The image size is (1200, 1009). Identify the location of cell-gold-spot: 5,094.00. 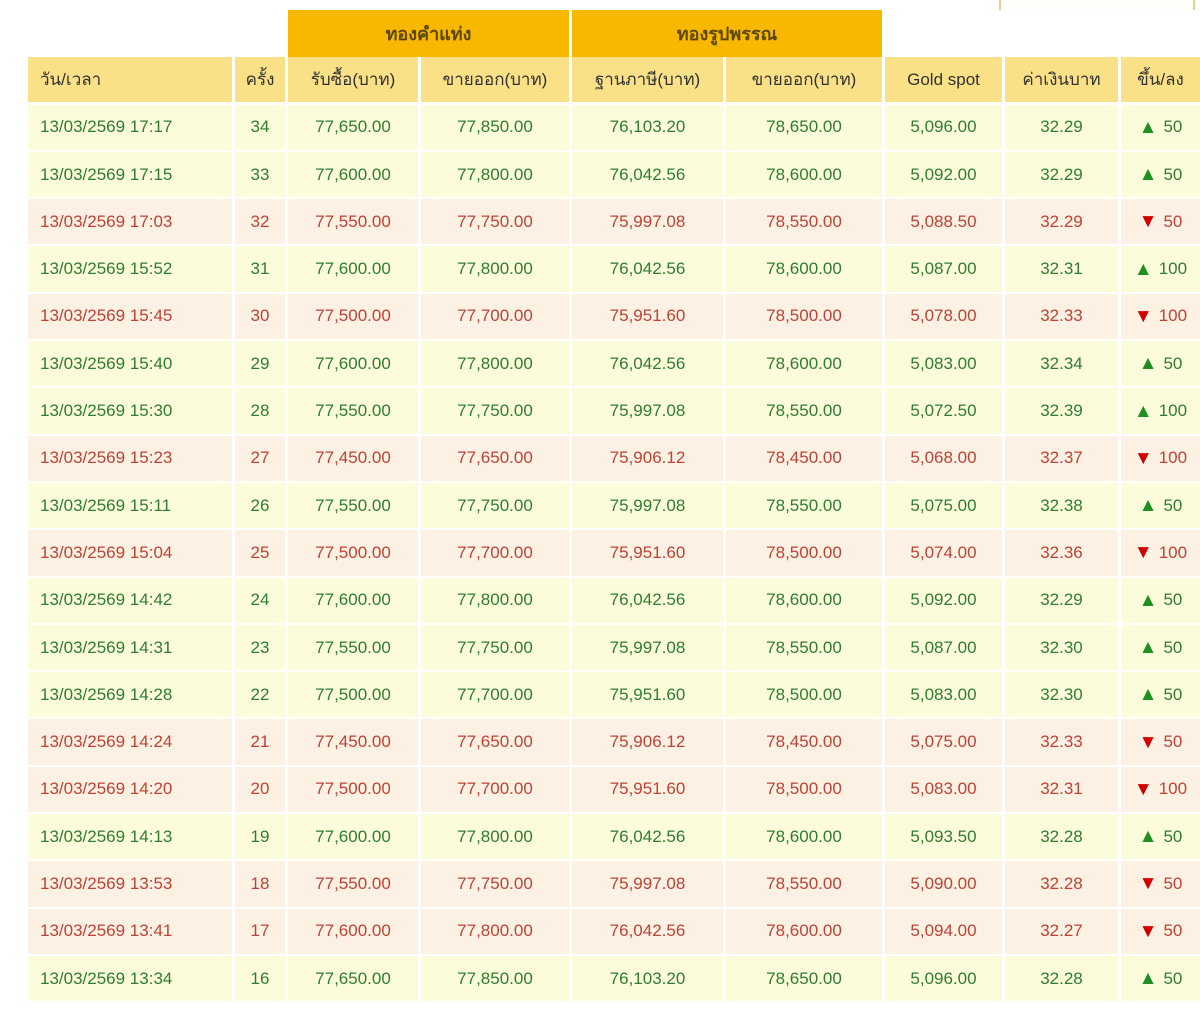
(943, 931).